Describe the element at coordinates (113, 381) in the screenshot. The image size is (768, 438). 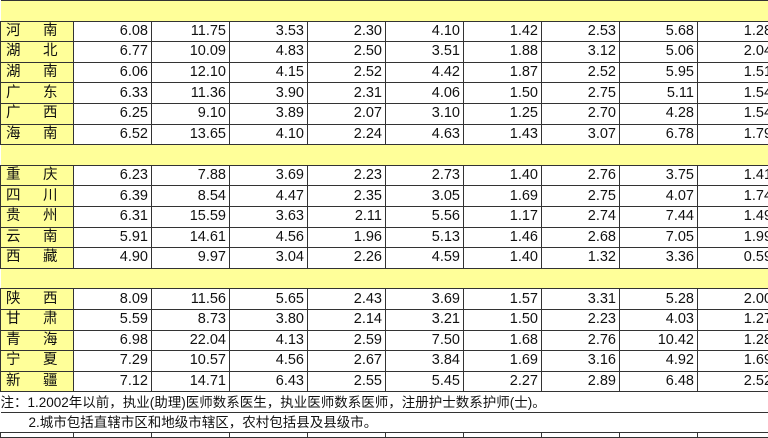
I see `value-cell: 7.12` at that location.